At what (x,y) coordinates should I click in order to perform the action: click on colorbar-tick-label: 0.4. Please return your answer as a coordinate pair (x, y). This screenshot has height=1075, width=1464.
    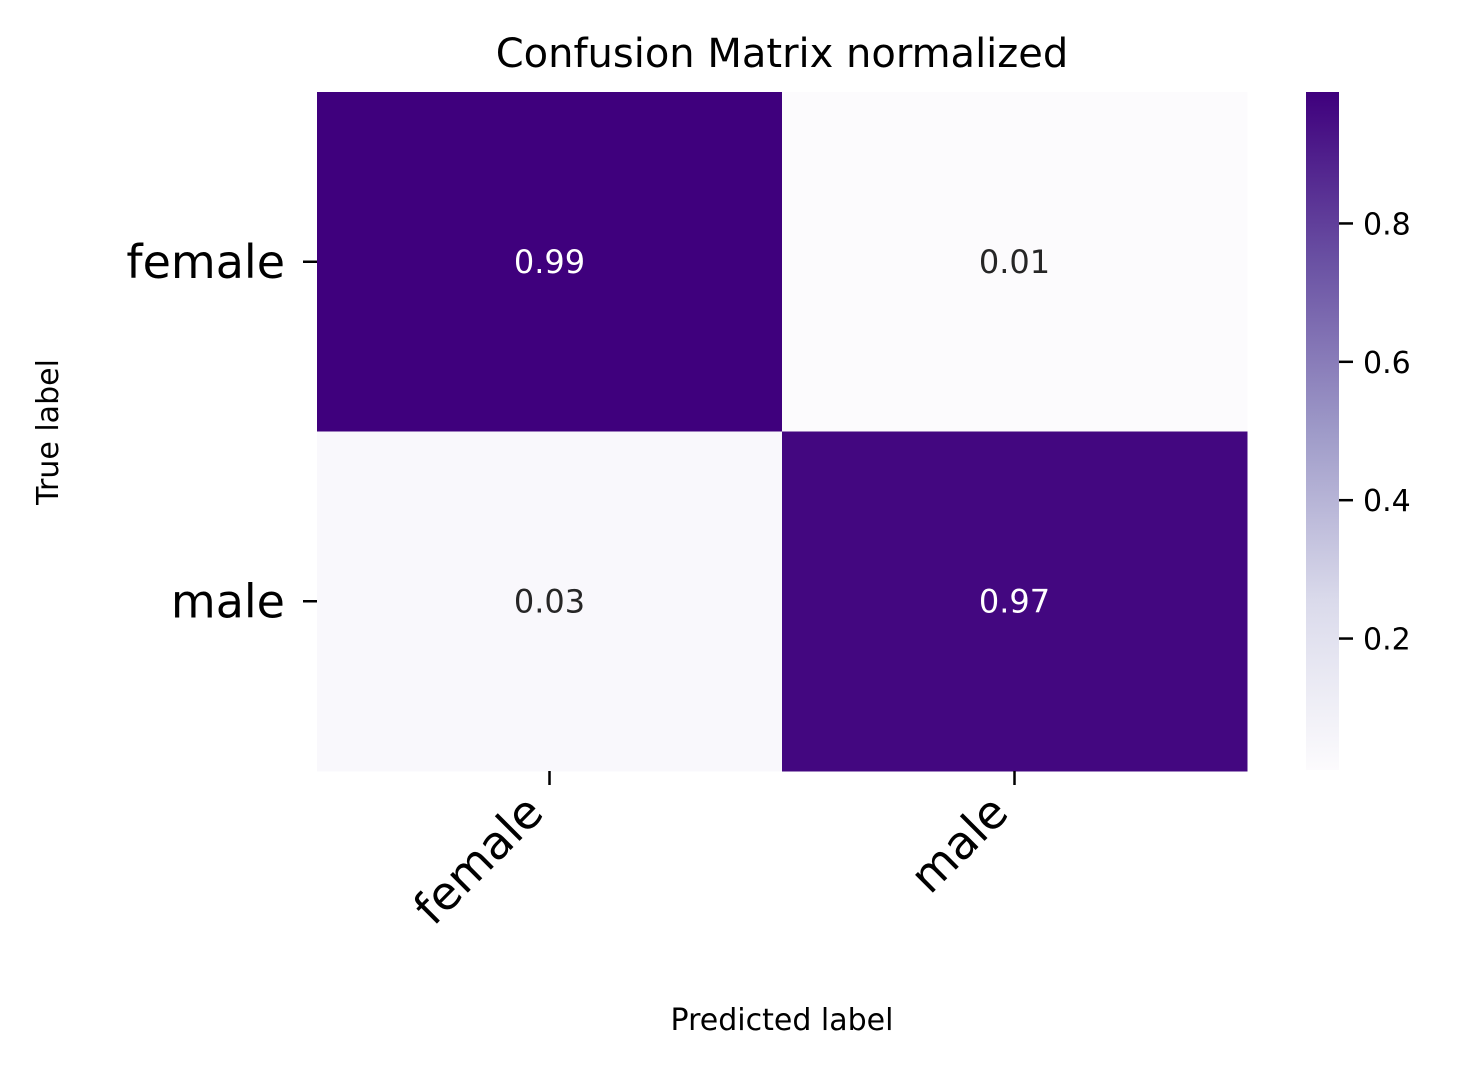
    Looking at the image, I should click on (1387, 501).